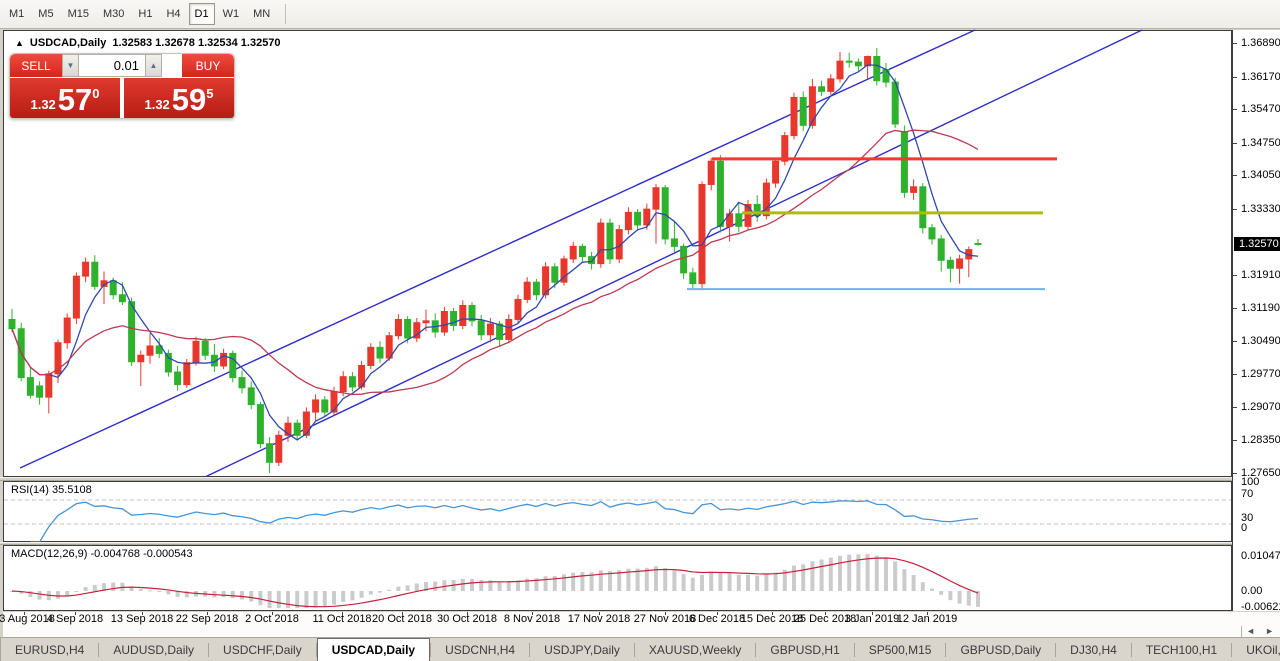 The height and width of the screenshot is (661, 1280). I want to click on buy-button: BUY, so click(208, 65).